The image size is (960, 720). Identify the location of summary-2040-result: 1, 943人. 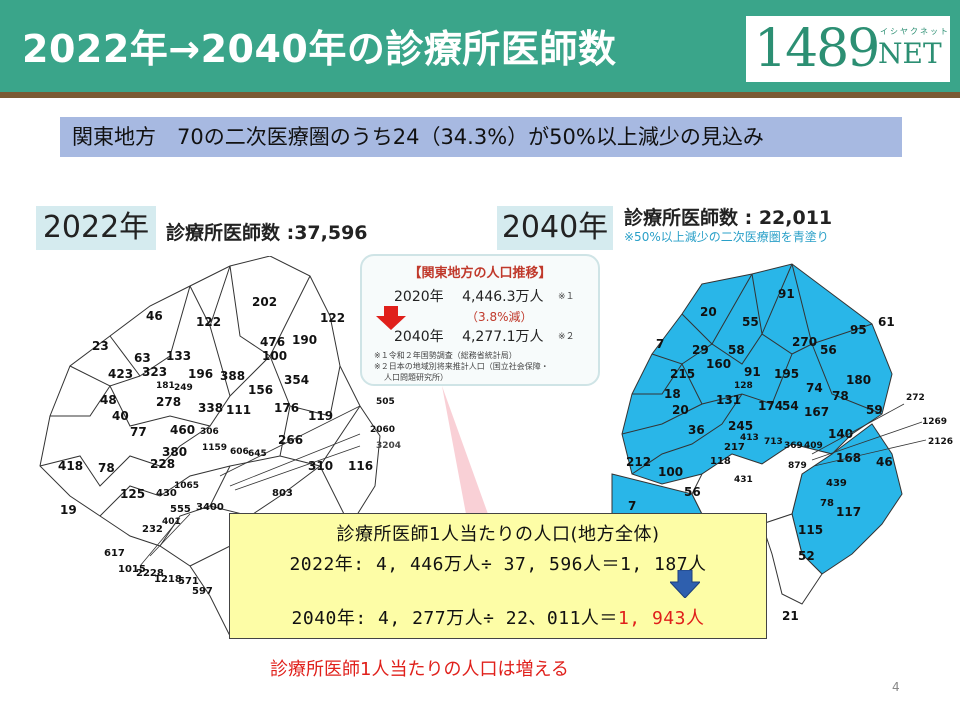
(661, 618).